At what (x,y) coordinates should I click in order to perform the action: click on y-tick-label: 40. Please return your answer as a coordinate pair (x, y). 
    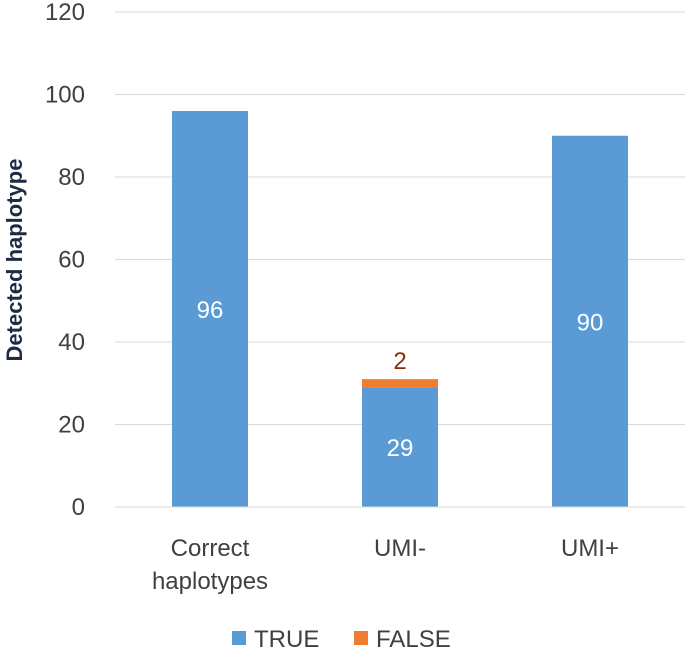
    Looking at the image, I should click on (71, 342).